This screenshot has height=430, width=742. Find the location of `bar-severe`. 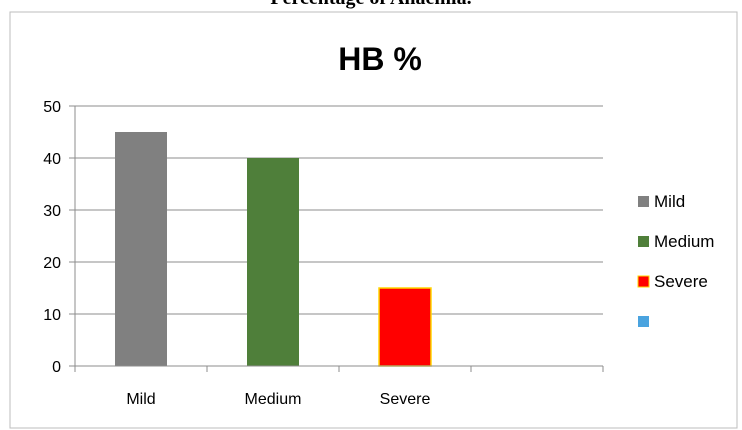

bar-severe is located at coordinates (405, 327).